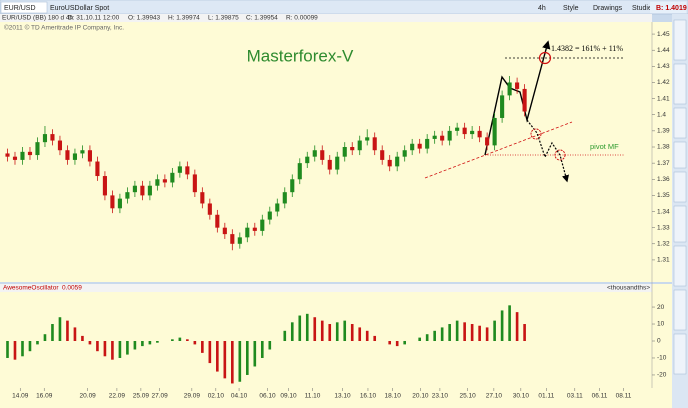 The height and width of the screenshot is (408, 688). Describe the element at coordinates (662, 358) in the screenshot. I see `y-tick-label: -10` at that location.